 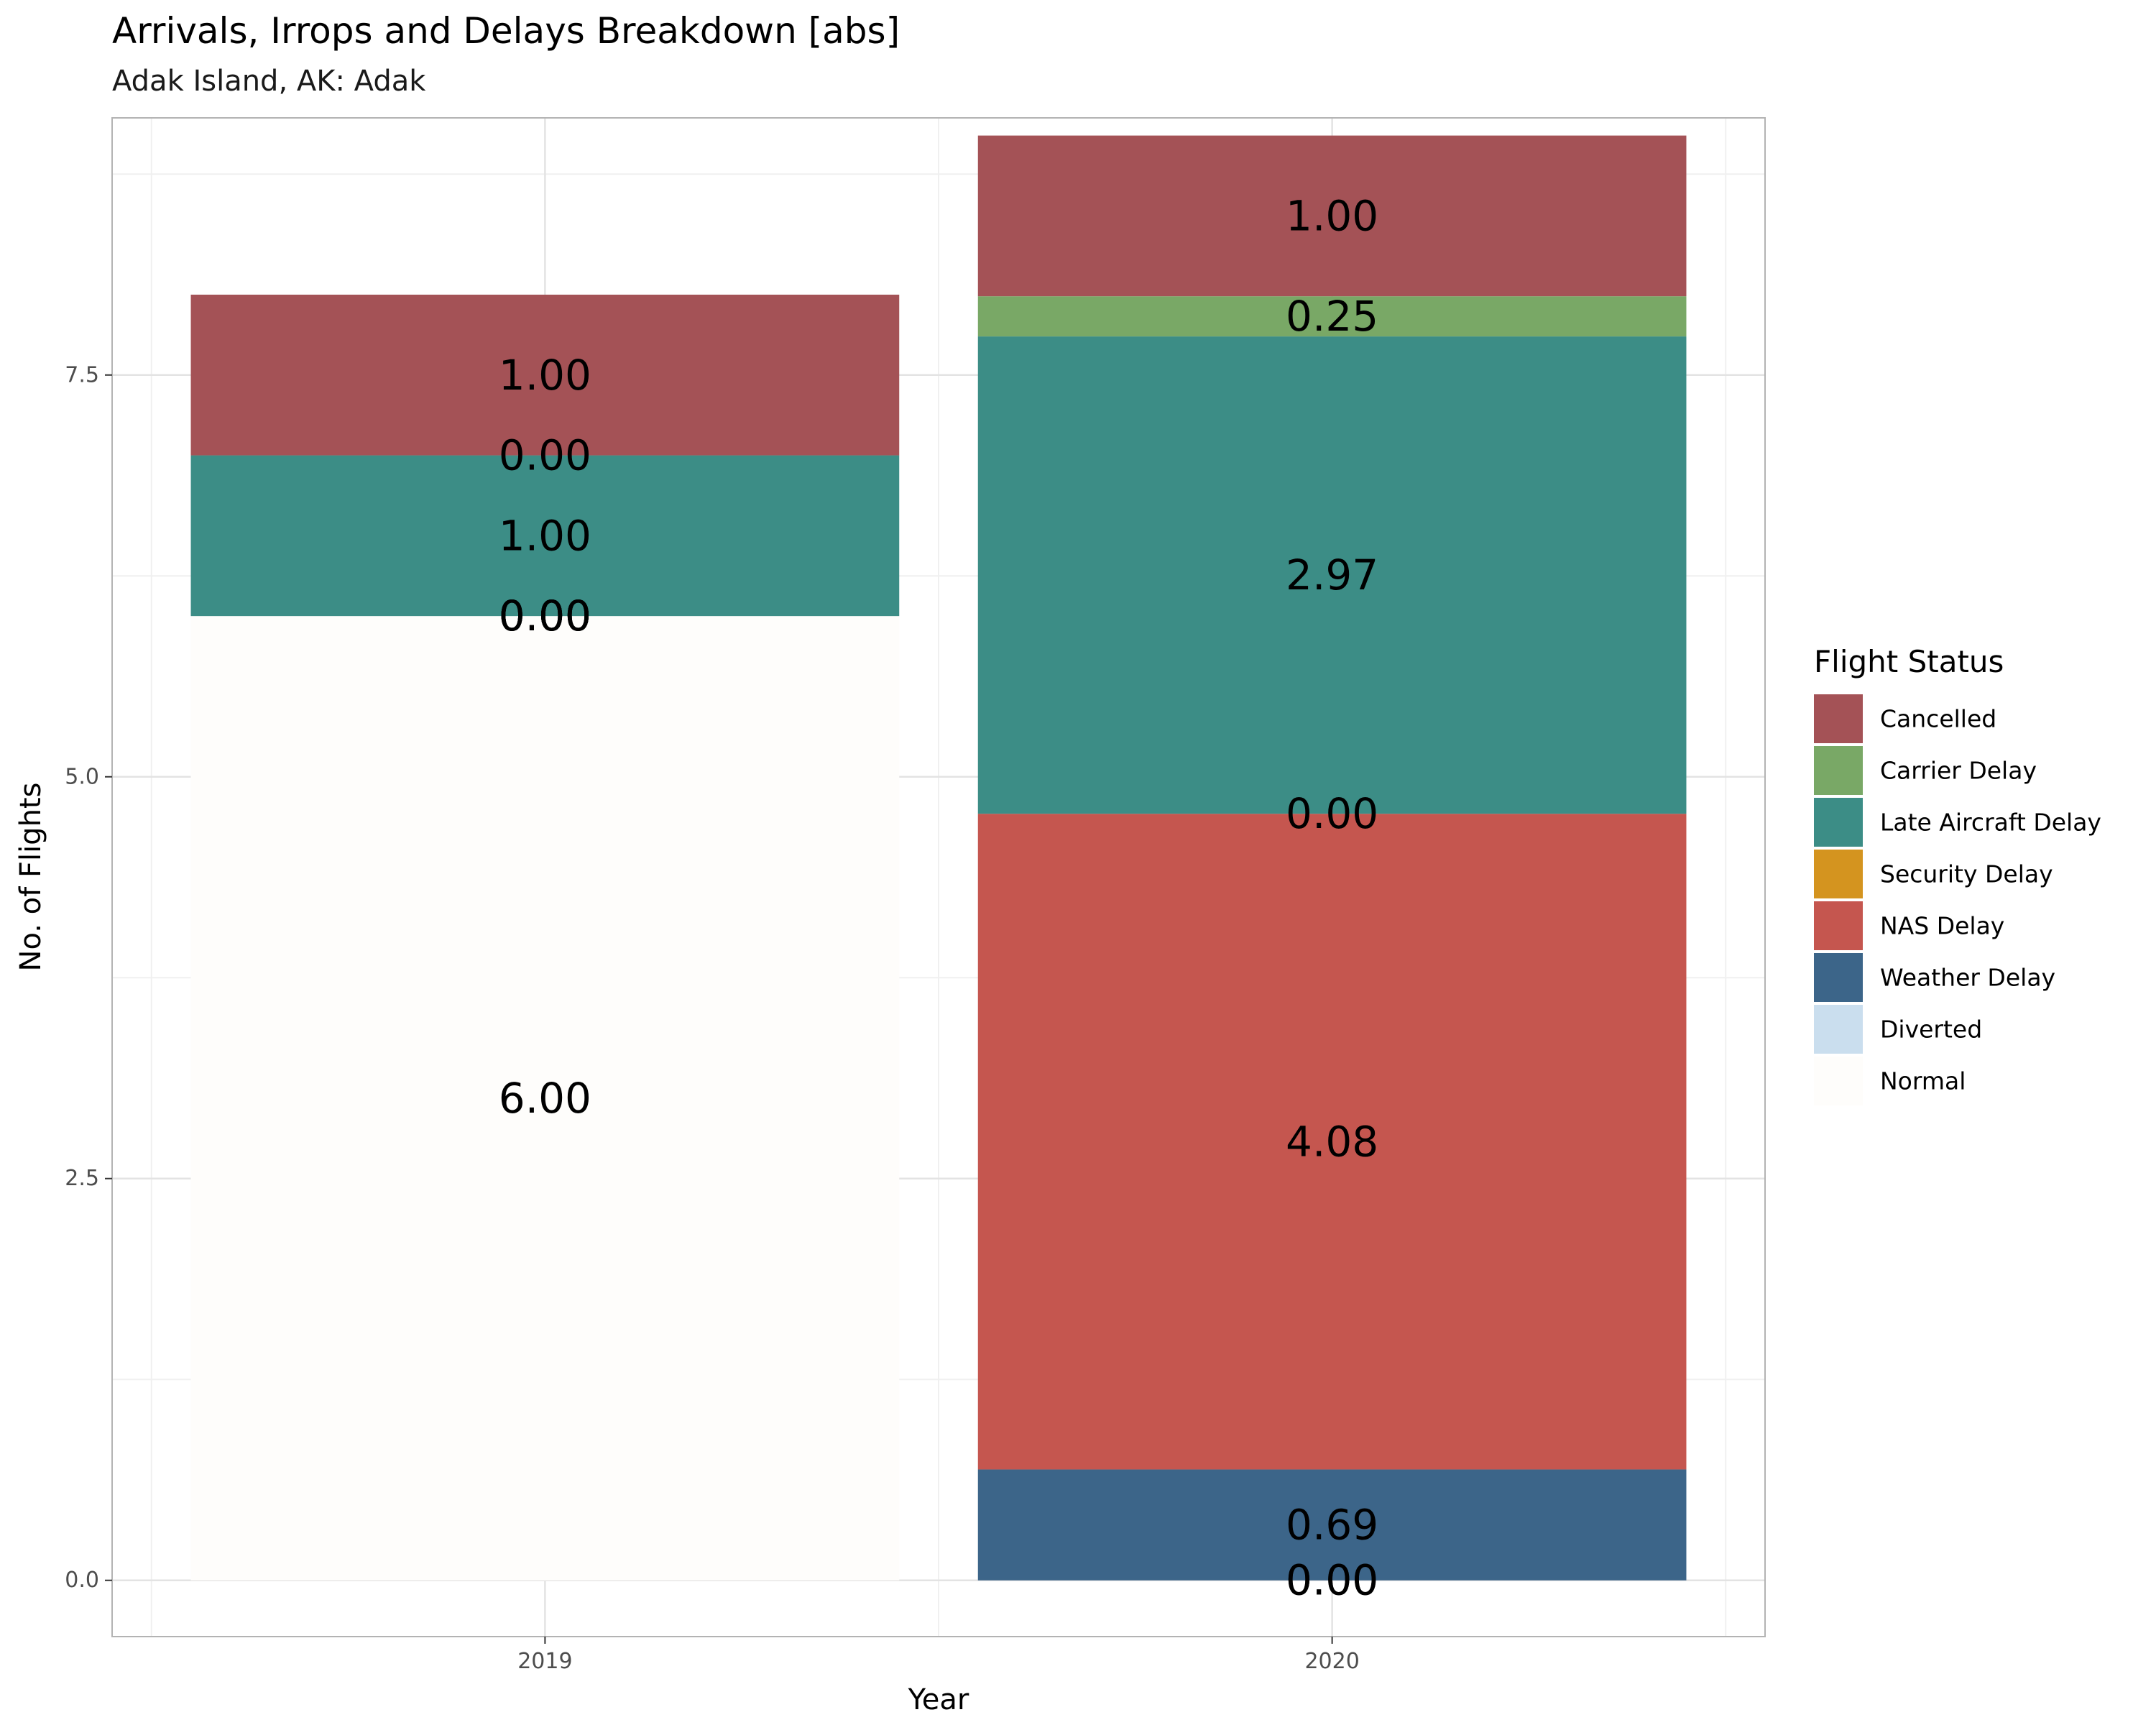 What do you see at coordinates (1967, 978) in the screenshot?
I see `legend-label: Weather Delay` at bounding box center [1967, 978].